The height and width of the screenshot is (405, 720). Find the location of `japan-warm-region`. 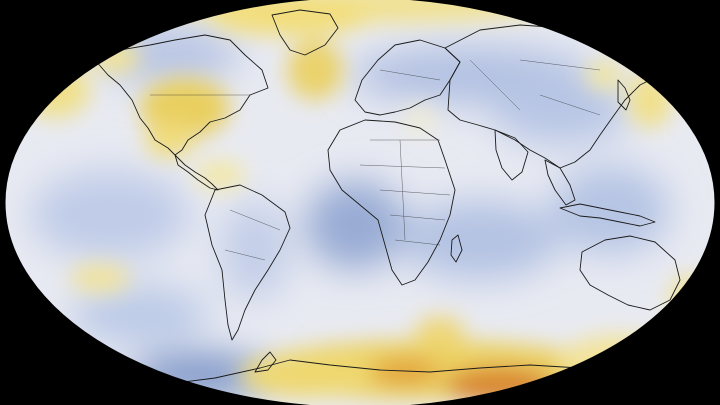

japan-warm-region is located at coordinates (605, 75).